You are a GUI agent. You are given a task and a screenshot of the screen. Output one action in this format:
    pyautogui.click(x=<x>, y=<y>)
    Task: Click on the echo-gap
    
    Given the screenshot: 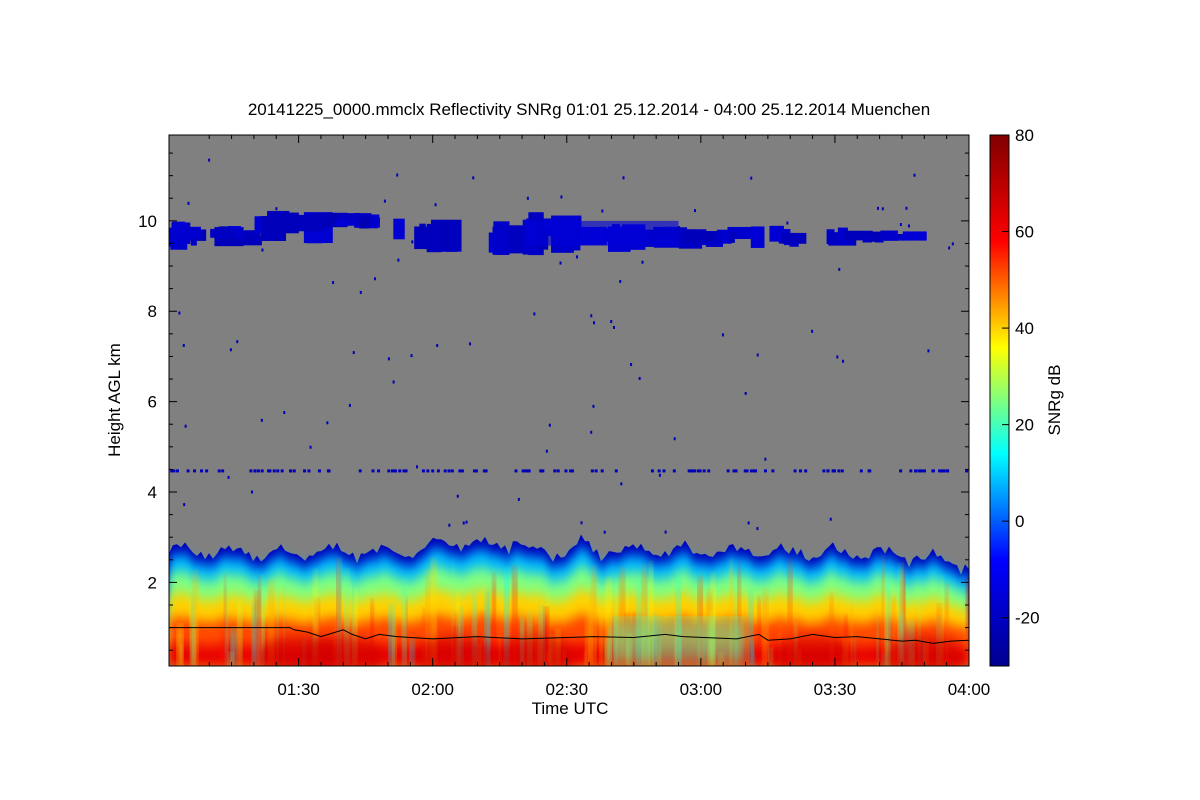 What is the action you would take?
    pyautogui.click(x=678, y=641)
    